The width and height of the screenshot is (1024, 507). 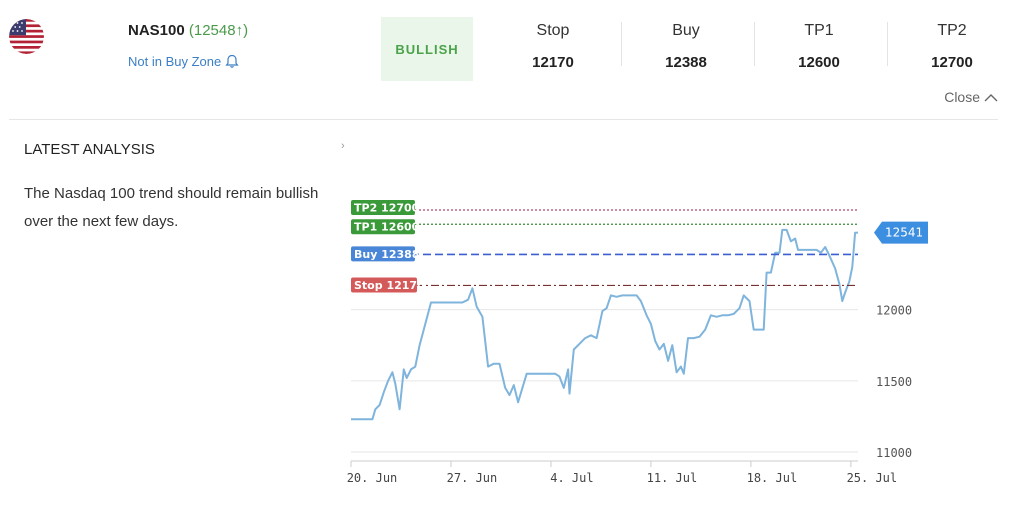 I want to click on x-tick-label: 20. Jun, so click(x=372, y=478).